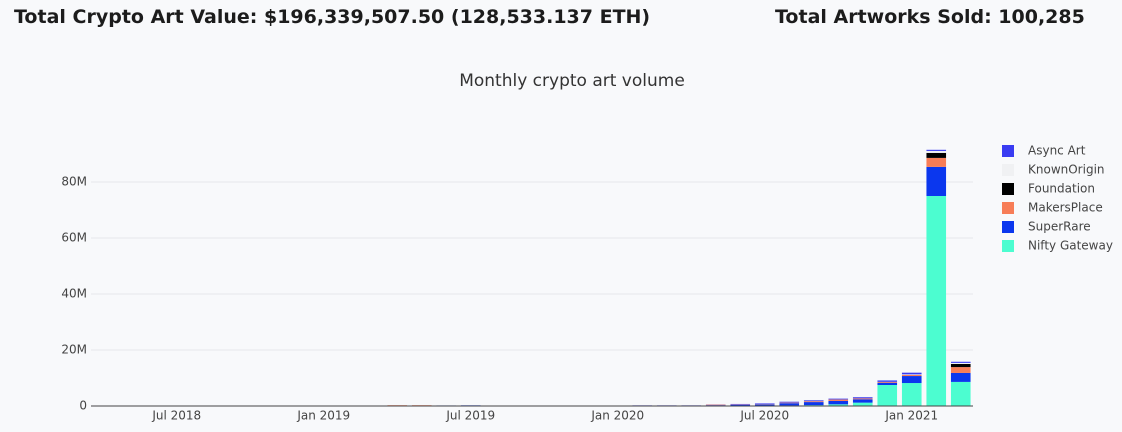 This screenshot has width=1122, height=432. I want to click on y-tick-label: 20M, so click(74, 350).